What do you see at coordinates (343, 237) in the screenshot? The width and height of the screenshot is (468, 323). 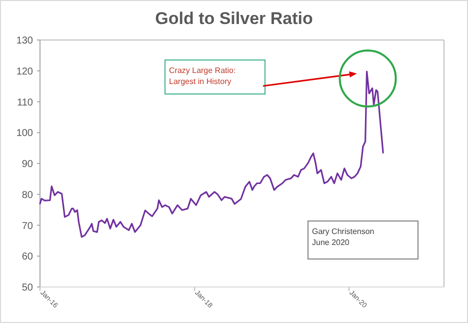 I see `annotation: Gary Christenson June 2020` at bounding box center [343, 237].